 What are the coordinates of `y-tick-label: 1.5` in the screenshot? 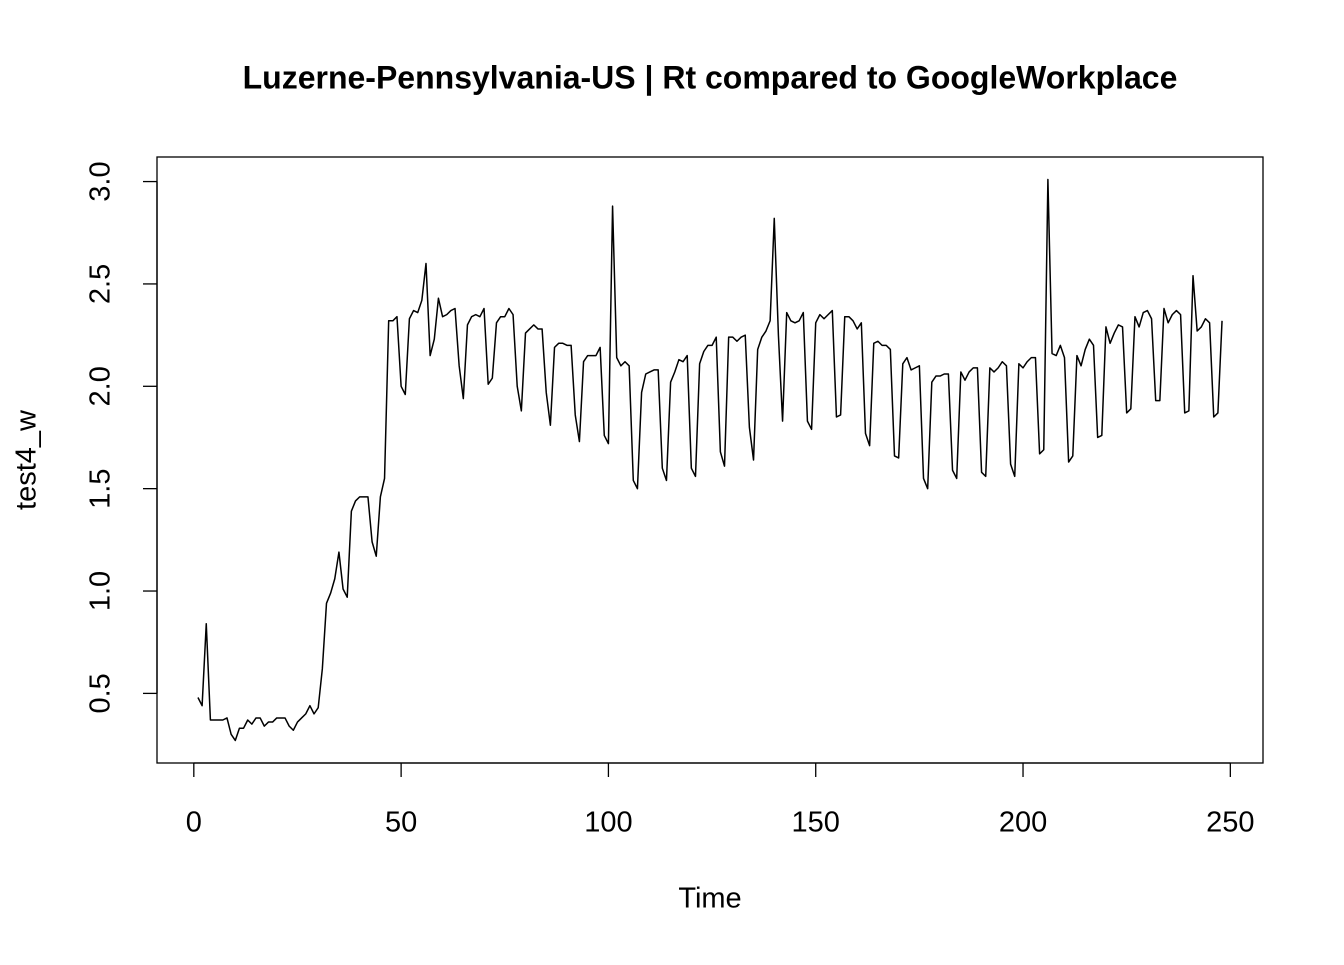 It's located at (101, 488).